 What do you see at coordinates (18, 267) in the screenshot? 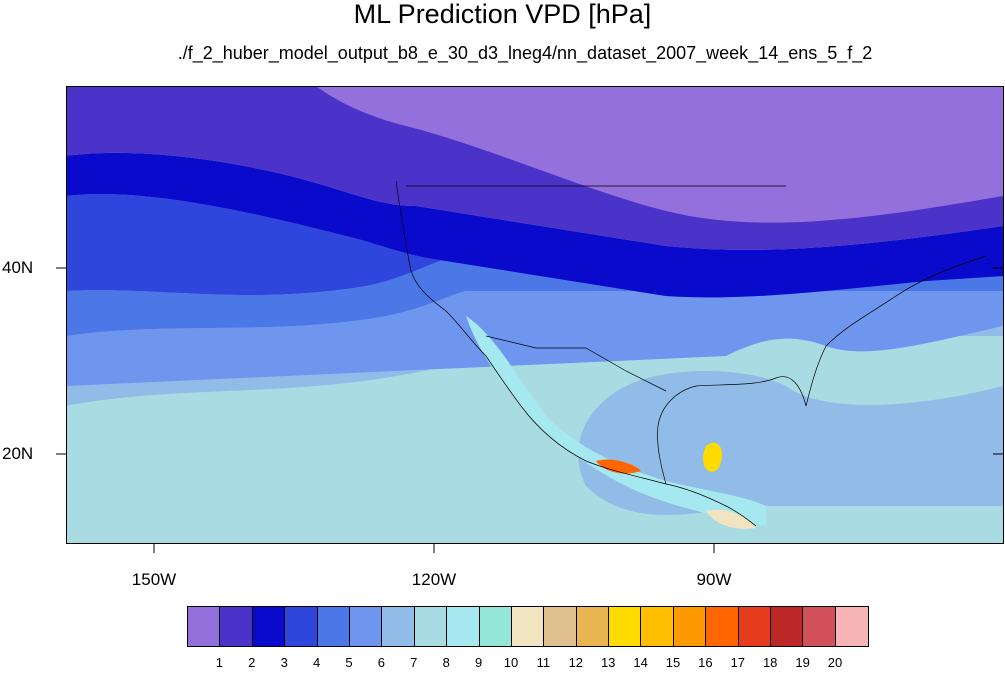
I see `lat-label-40n: 40N` at bounding box center [18, 267].